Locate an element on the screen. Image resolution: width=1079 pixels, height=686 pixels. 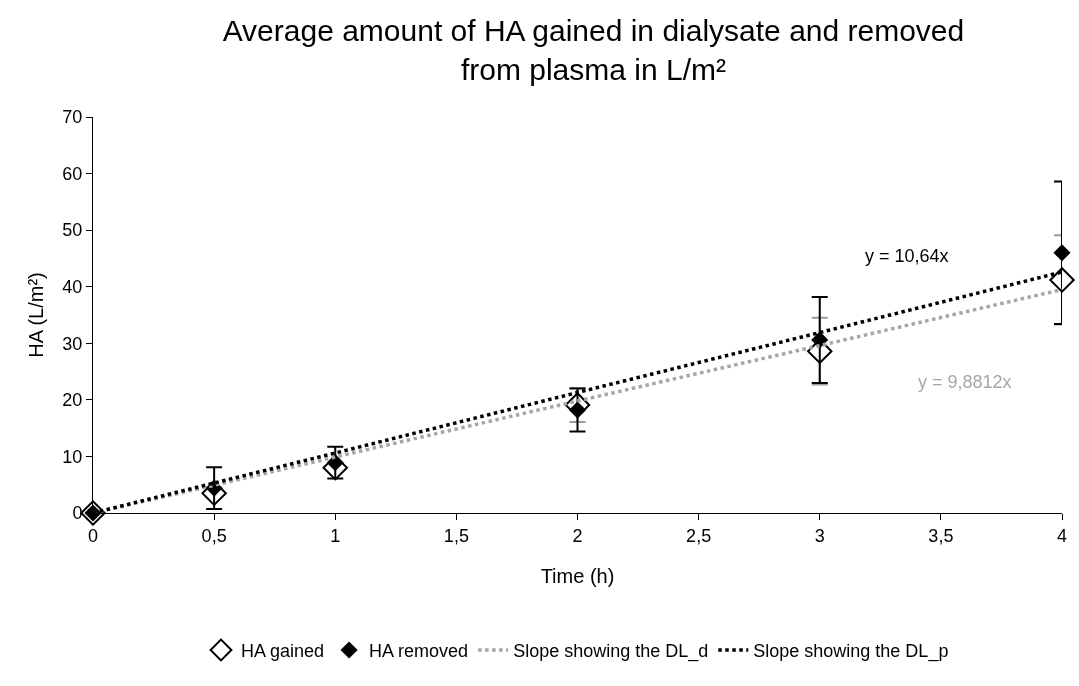
annotation: y = 9,8812x is located at coordinates (965, 382).